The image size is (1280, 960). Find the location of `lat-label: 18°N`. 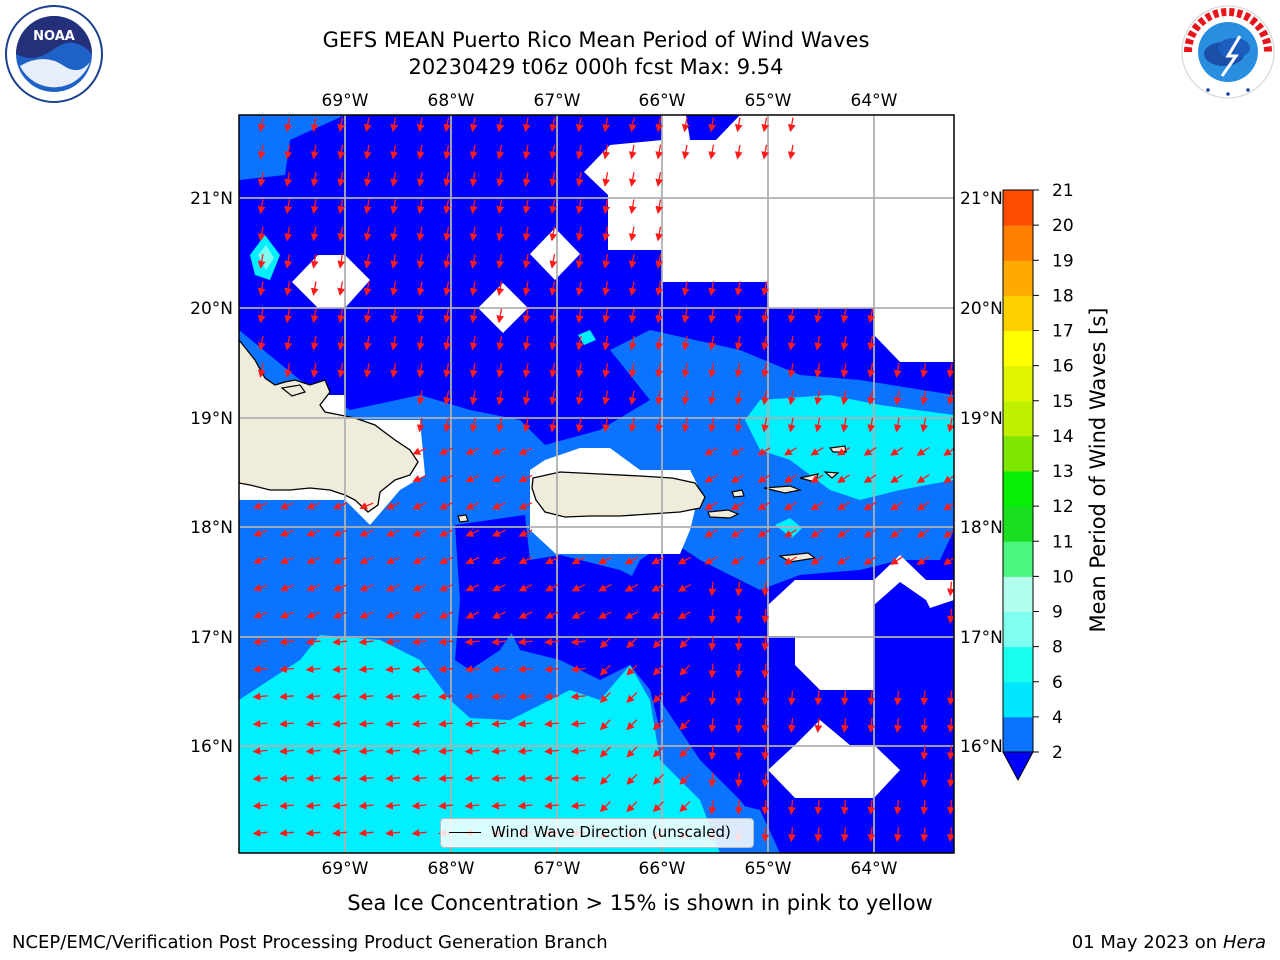

lat-label: 18°N is located at coordinates (211, 528).